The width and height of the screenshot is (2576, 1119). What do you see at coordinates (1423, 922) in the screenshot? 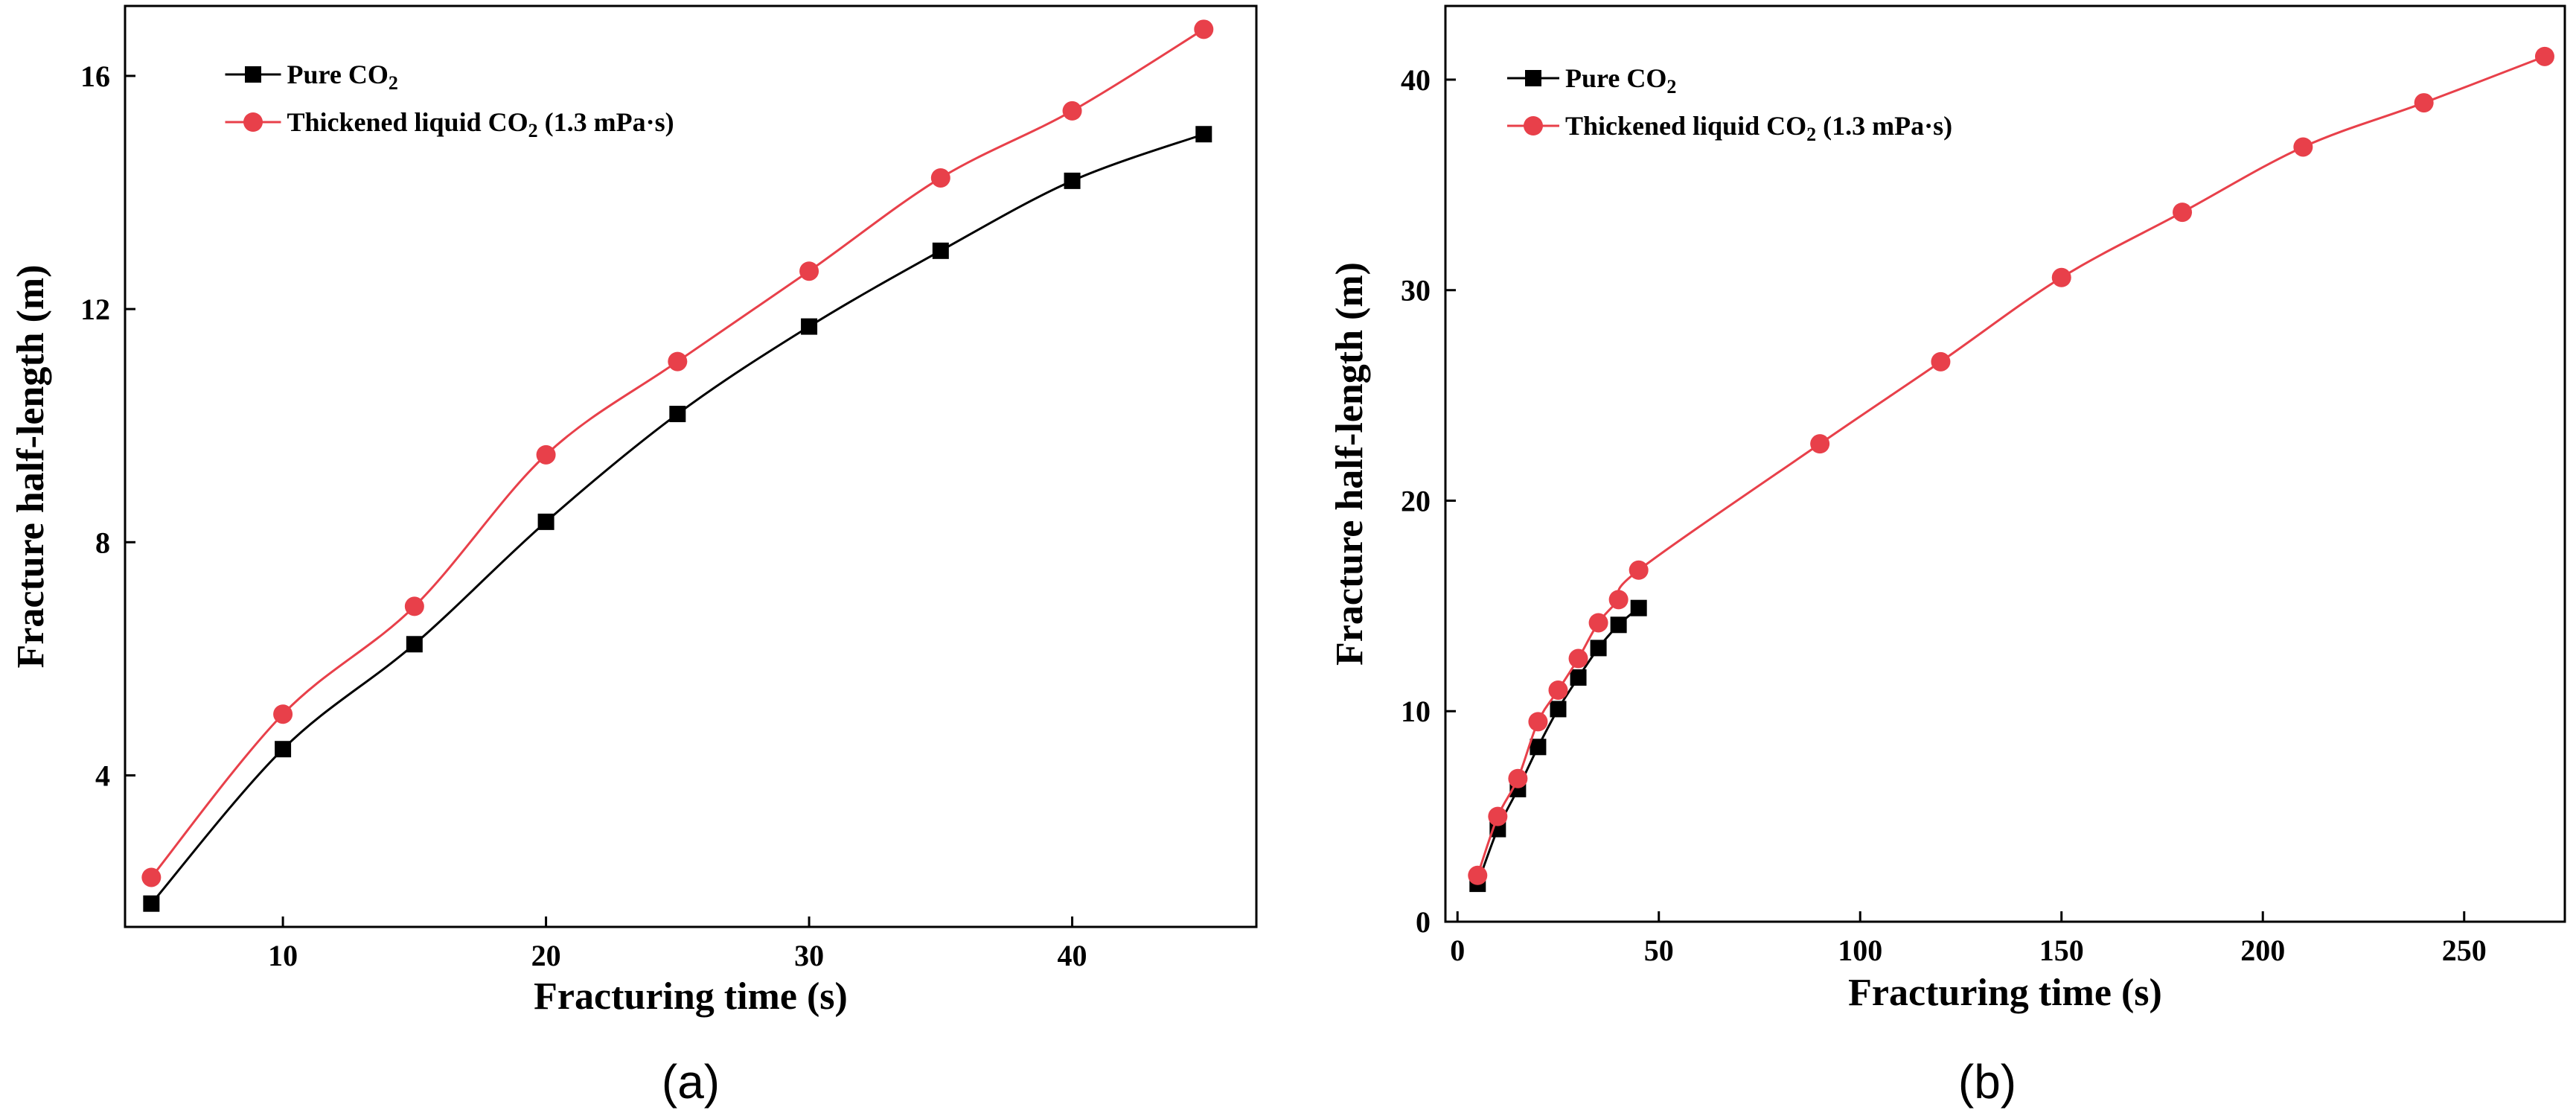
I see `y-tick-label: 0` at bounding box center [1423, 922].